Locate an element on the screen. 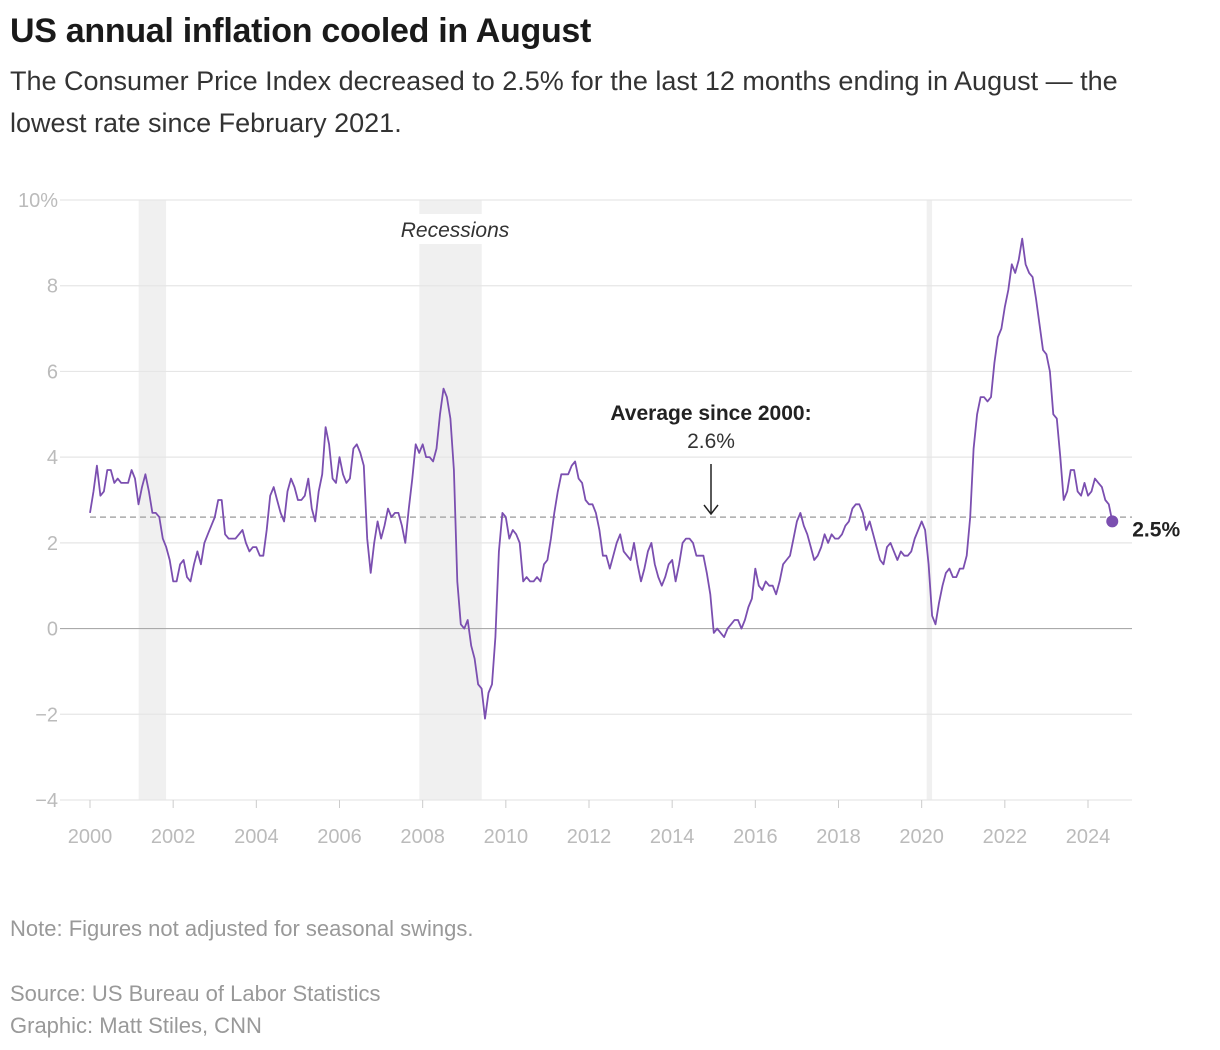  x-tick-label: 2012 is located at coordinates (589, 837).